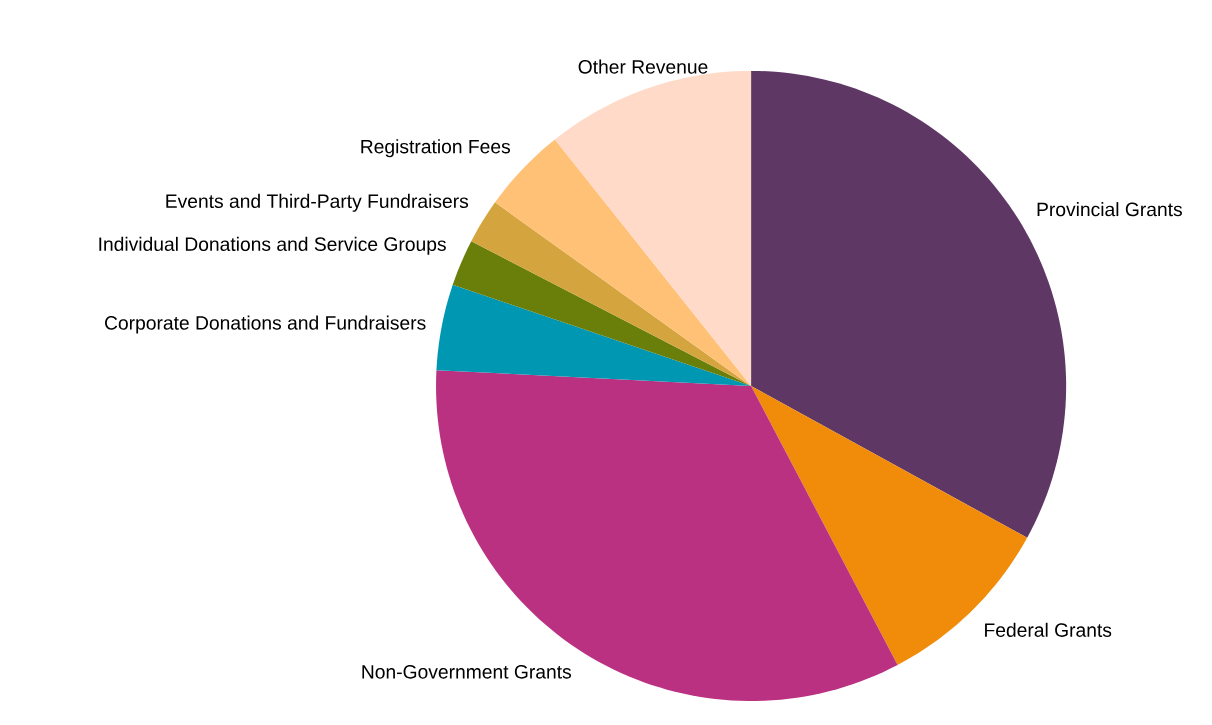 The width and height of the screenshot is (1212, 725). Describe the element at coordinates (436, 148) in the screenshot. I see `slice-label: Registration Fees` at that location.